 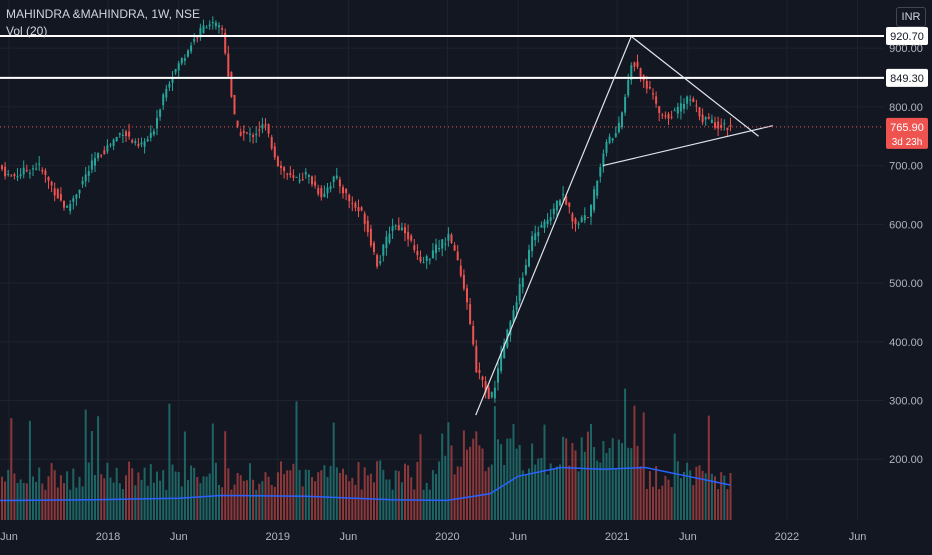 What do you see at coordinates (179, 537) in the screenshot?
I see `x-axis-tick-label: Jun` at bounding box center [179, 537].